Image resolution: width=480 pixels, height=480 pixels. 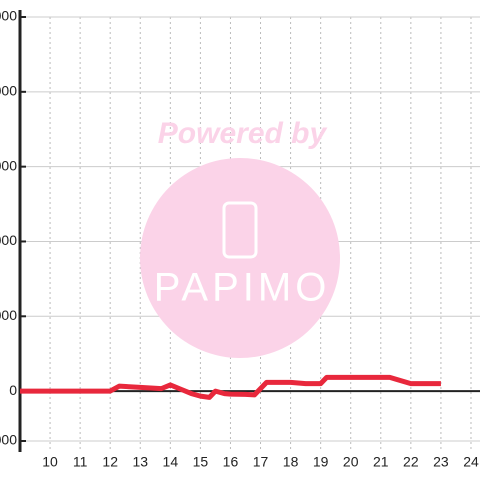 What do you see at coordinates (411, 462) in the screenshot?
I see `x-tick-label: 22` at bounding box center [411, 462].